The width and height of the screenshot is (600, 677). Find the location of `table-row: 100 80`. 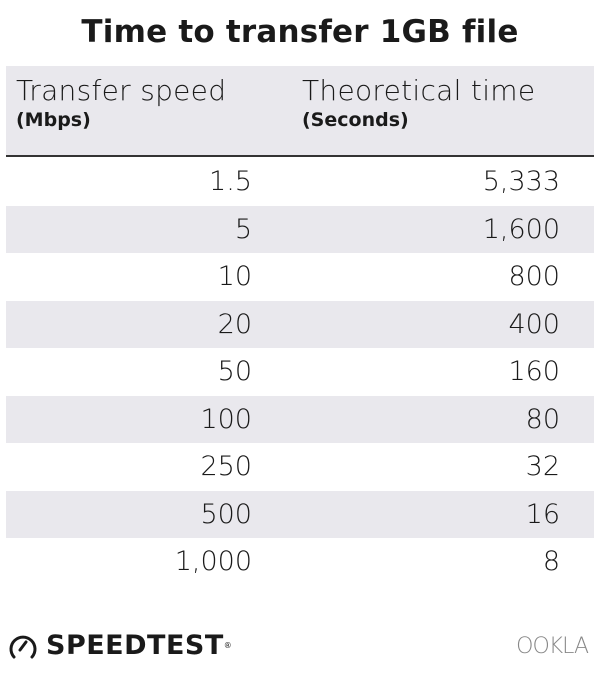

table-row: 100 80 is located at coordinates (300, 419).